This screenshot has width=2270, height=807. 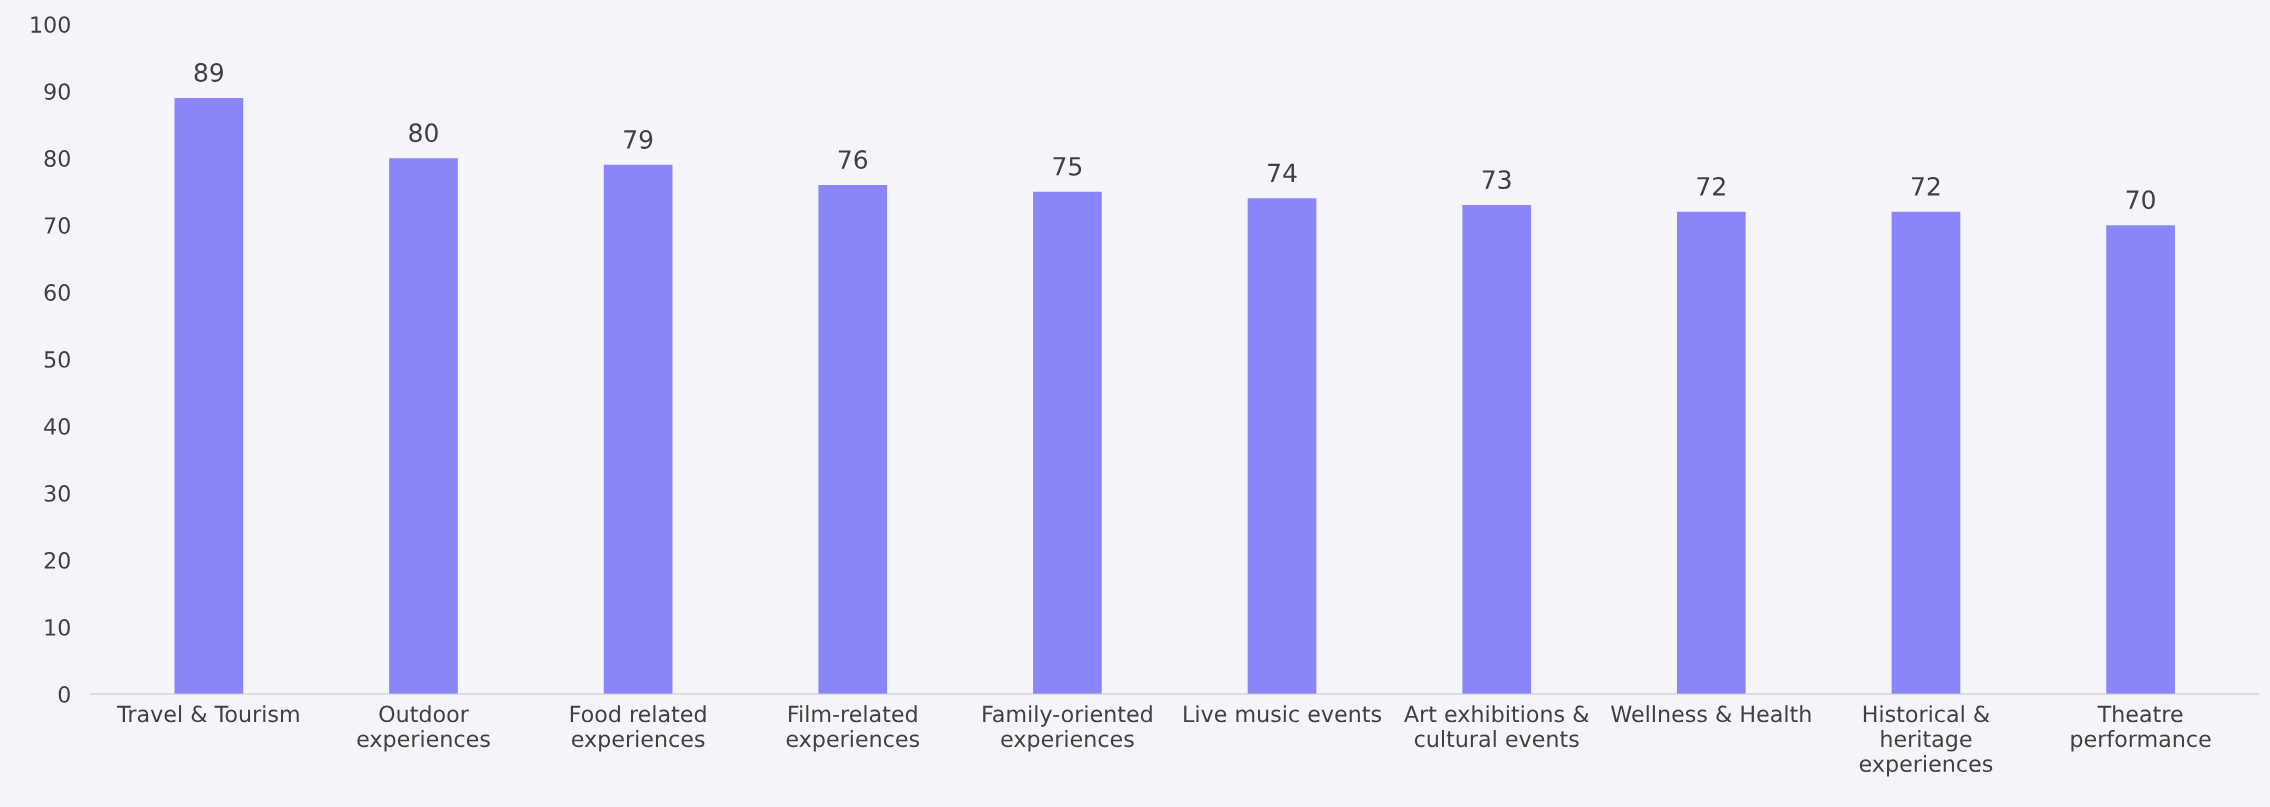 What do you see at coordinates (638, 728) in the screenshot?
I see `x-tick-label: Food related experiences` at bounding box center [638, 728].